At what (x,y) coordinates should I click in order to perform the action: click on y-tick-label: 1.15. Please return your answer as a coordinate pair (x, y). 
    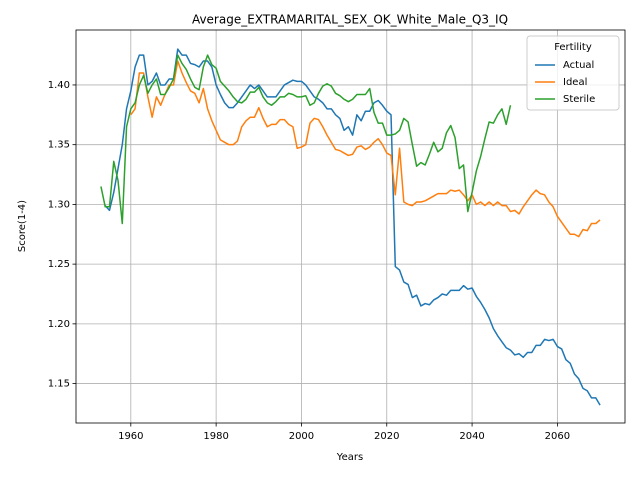
    Looking at the image, I should click on (59, 384).